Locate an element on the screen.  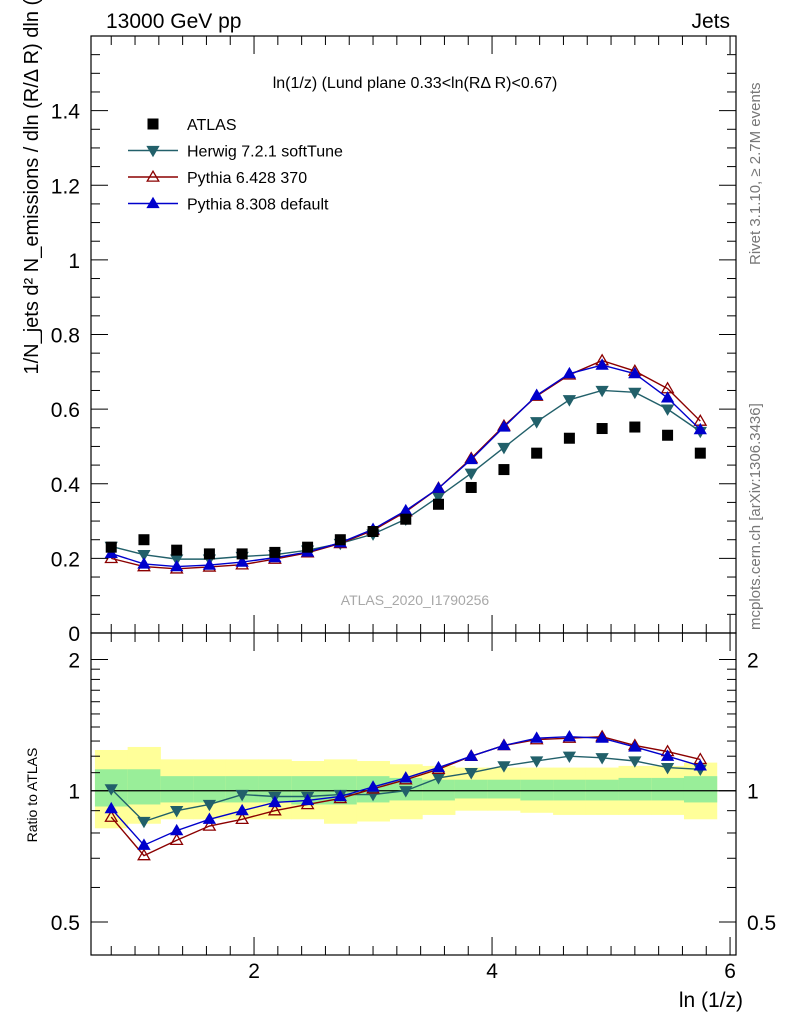
ratio-tick-label-right: 0.5 is located at coordinates (761, 923).